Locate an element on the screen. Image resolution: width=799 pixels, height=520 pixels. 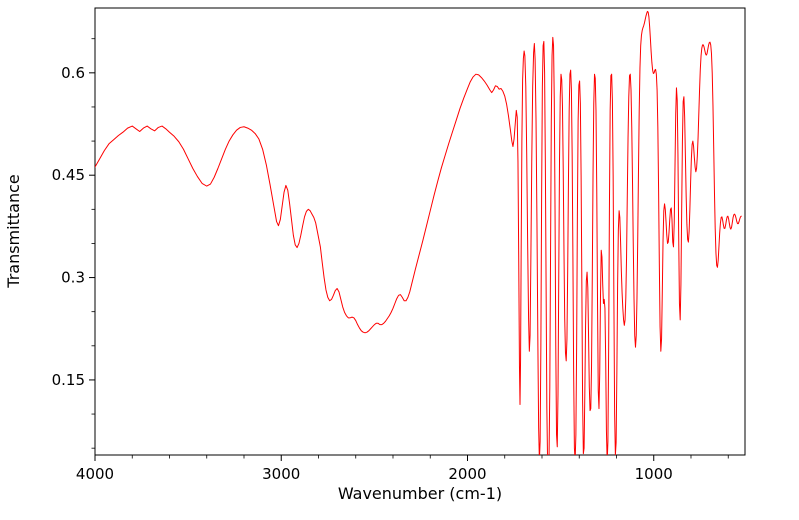
x-tick-label: 4000 is located at coordinates (95, 474).